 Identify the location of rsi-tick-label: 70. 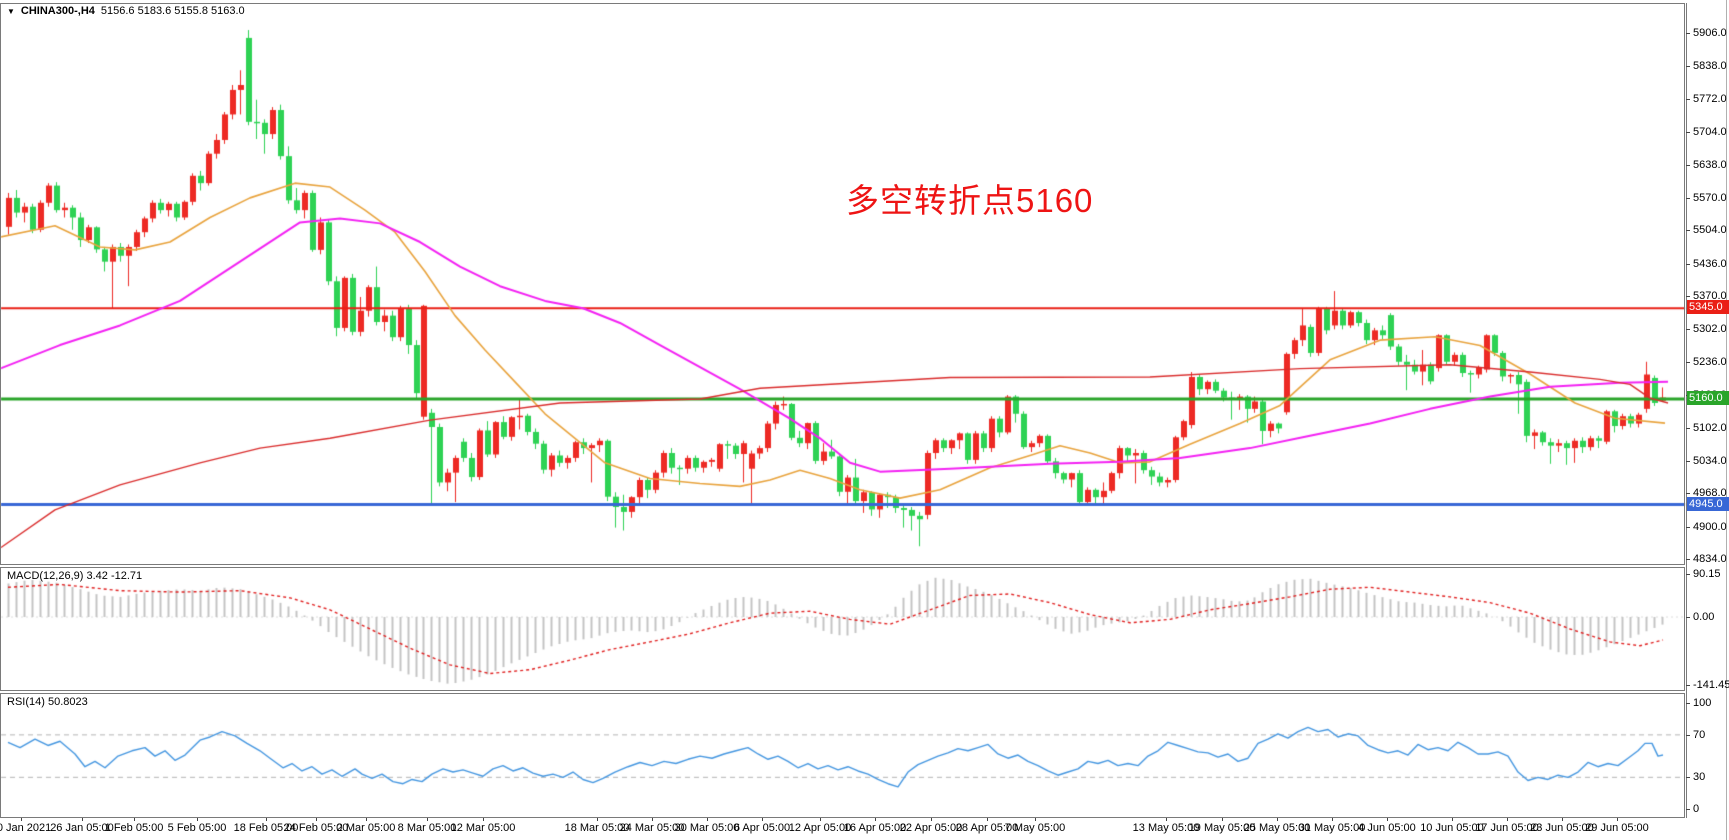
(1699, 734).